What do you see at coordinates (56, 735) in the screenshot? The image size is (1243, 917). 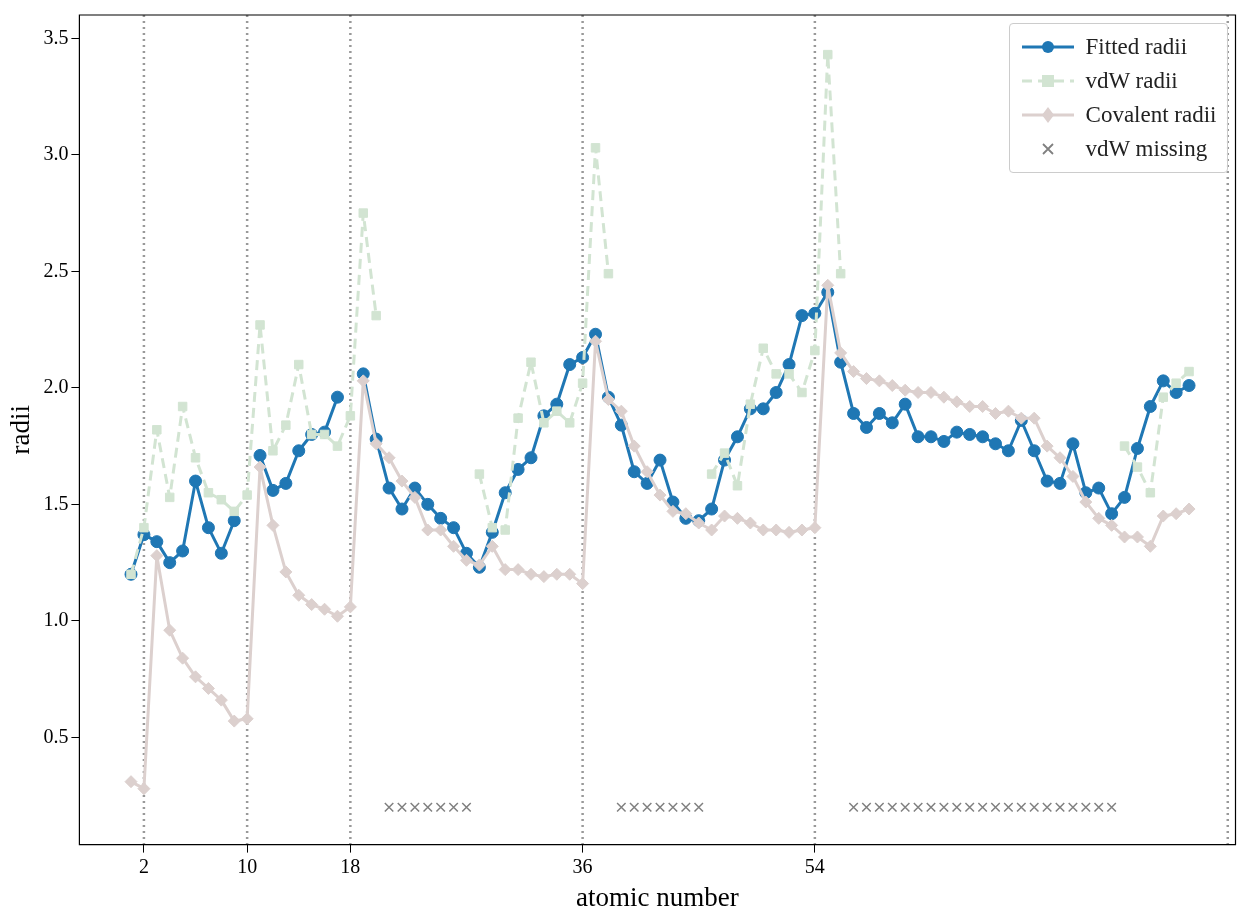 I see `y-tick-label: 0.5` at bounding box center [56, 735].